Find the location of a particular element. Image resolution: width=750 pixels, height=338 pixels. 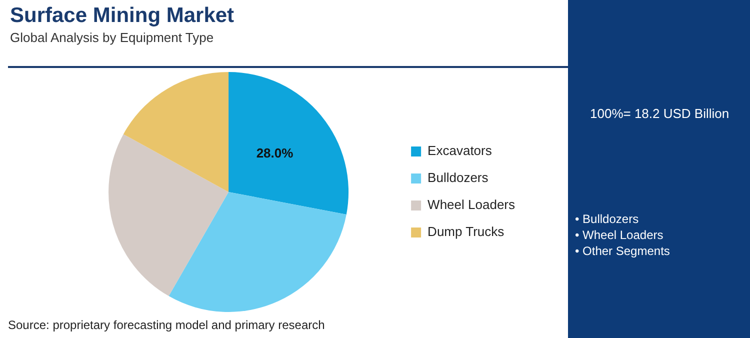

chart-subtitle: Global Analysis by Equipment Type is located at coordinates (112, 37).